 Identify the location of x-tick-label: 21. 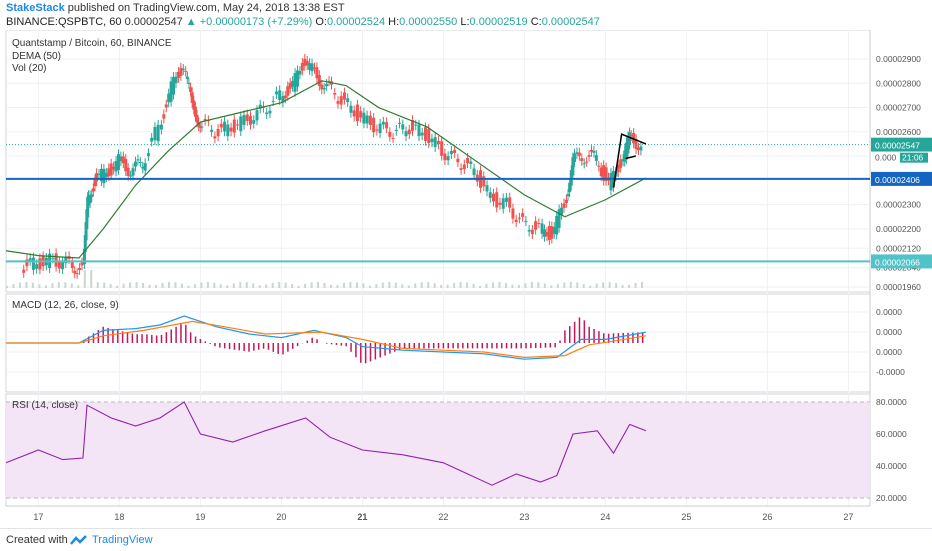
(362, 517).